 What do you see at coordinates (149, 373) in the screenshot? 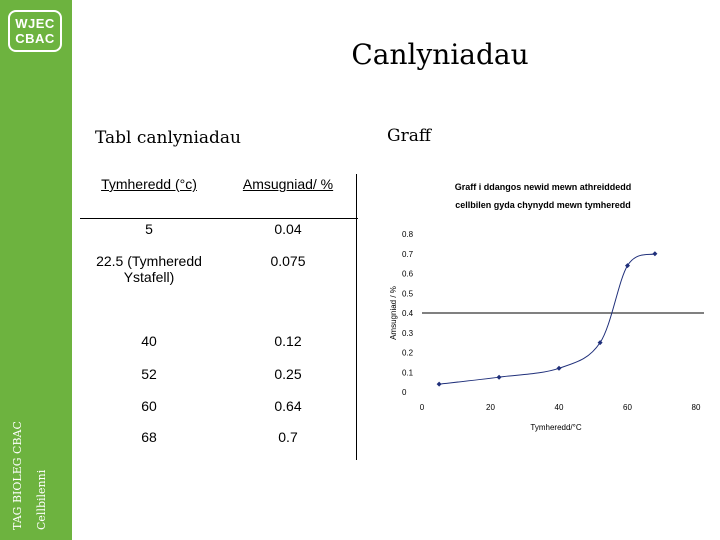
I see `cell-temperature: 52` at bounding box center [149, 373].